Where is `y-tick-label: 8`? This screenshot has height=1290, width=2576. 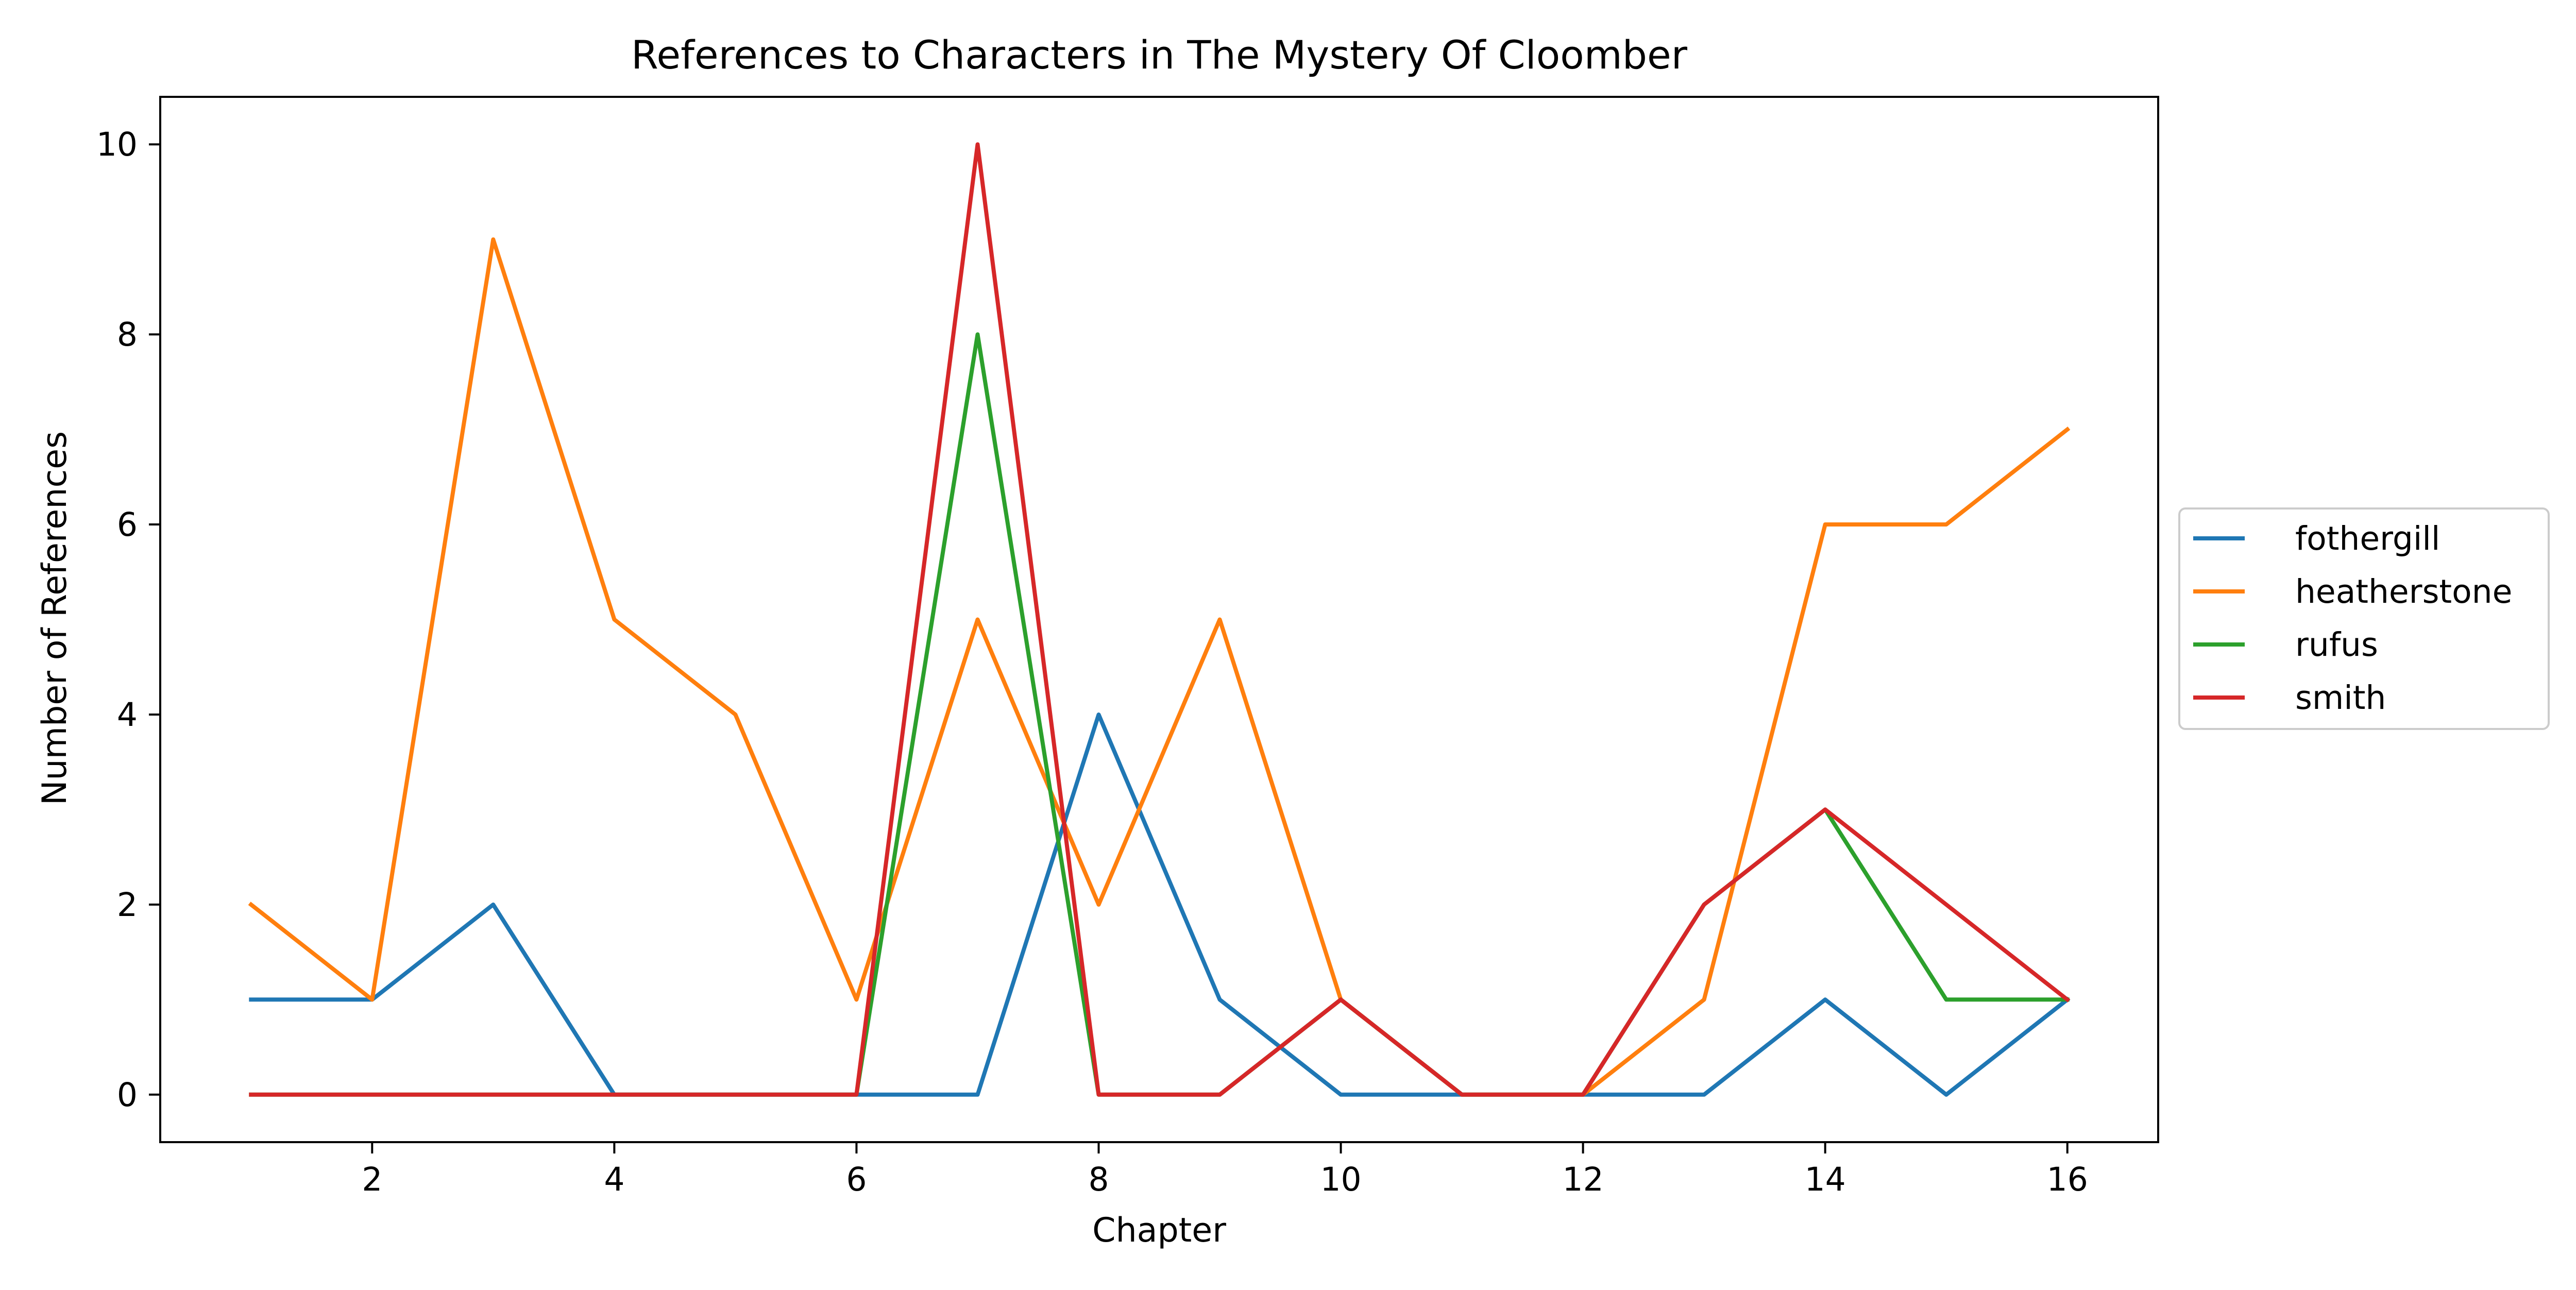 y-tick-label: 8 is located at coordinates (127, 334).